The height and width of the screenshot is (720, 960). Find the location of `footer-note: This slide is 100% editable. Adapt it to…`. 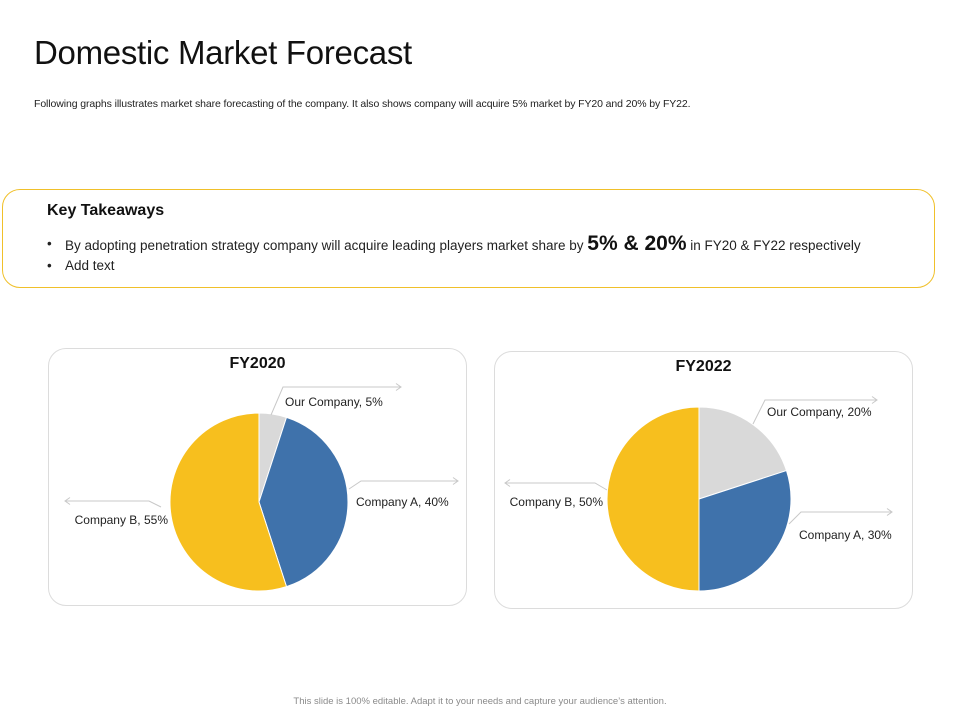

footer-note: This slide is 100% editable. Adapt it to… is located at coordinates (480, 701).